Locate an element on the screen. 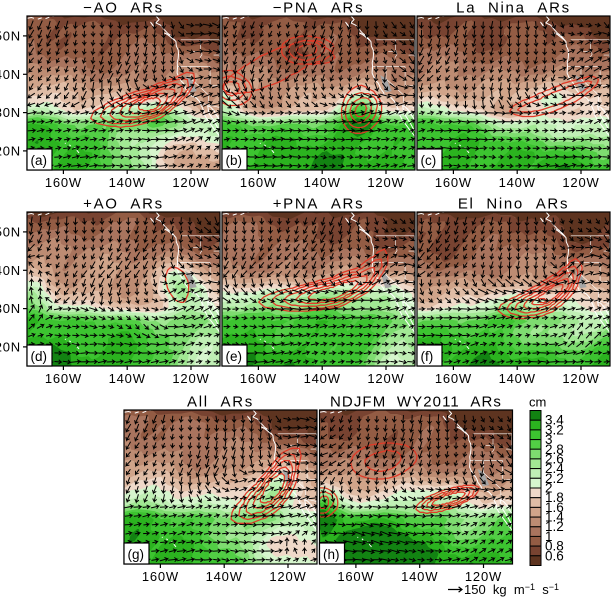 Image resolution: width=613 pixels, height=605 pixels. svg-text: 1 is located at coordinates (549, 536).